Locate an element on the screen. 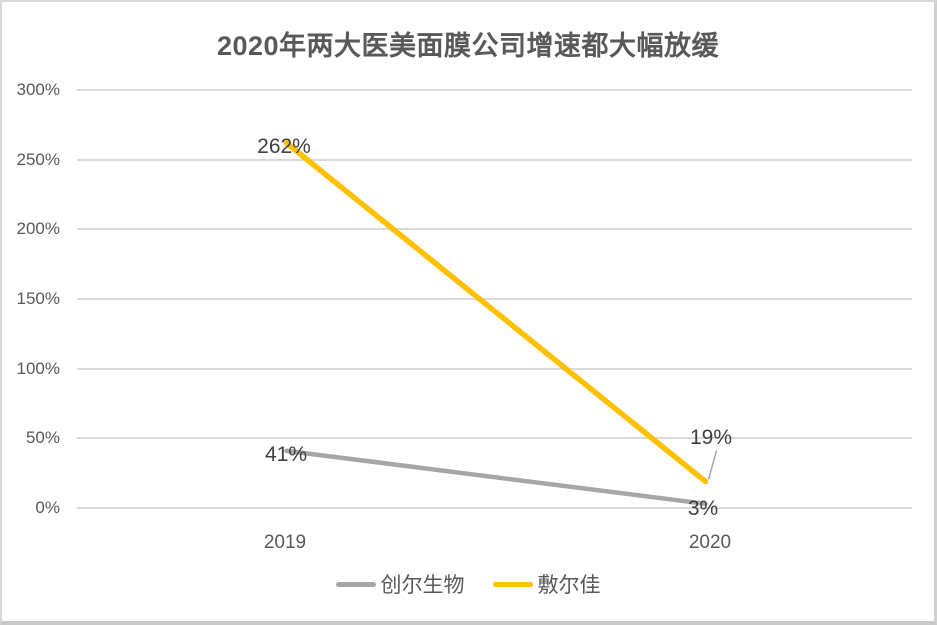 This screenshot has width=937, height=625. series-line-chuanger is located at coordinates (496, 477).